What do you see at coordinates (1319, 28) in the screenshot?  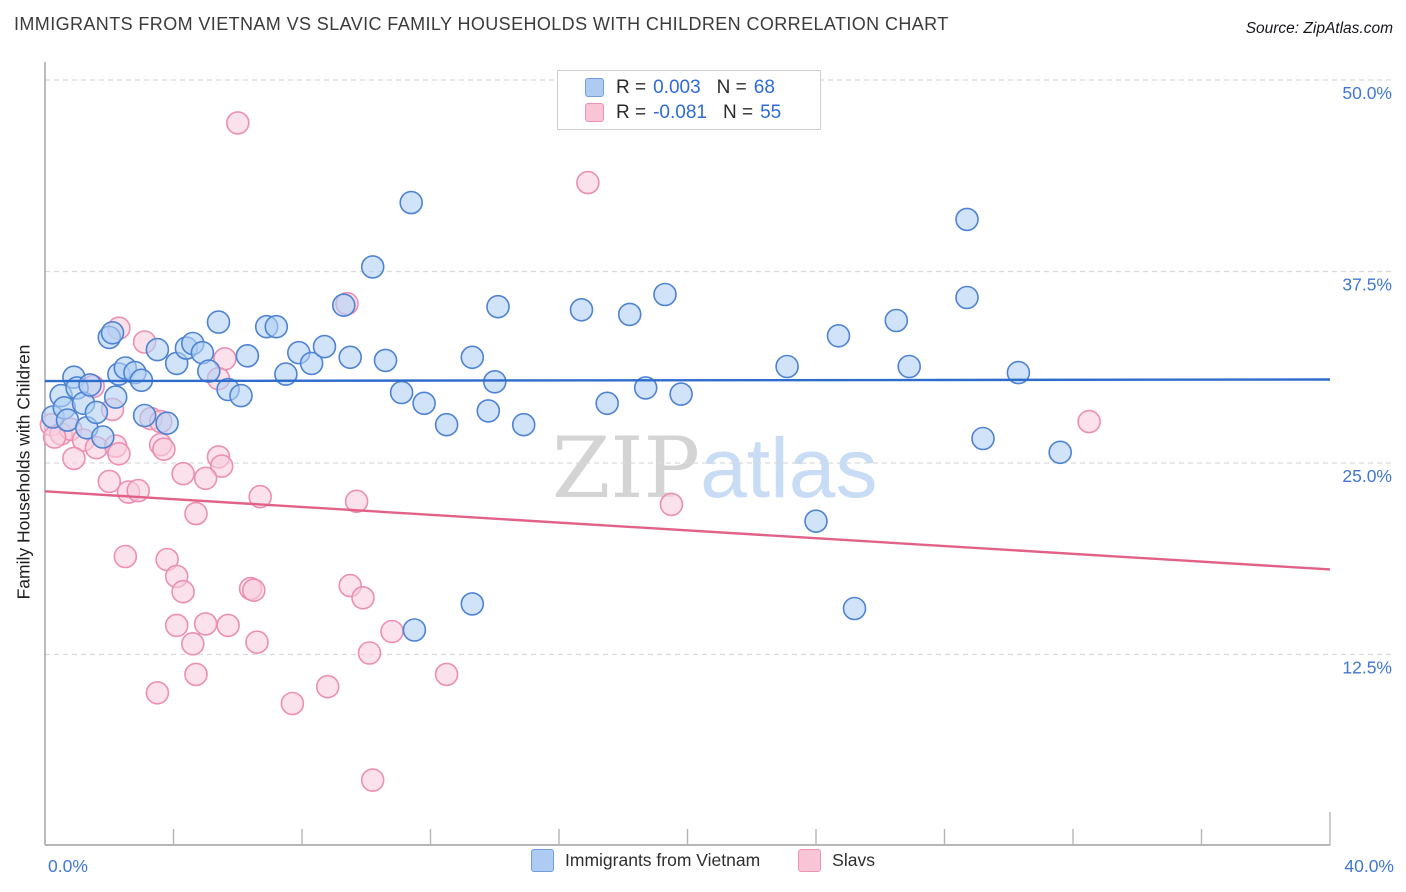 I see `source-attribution: Source: ZipAtlas.com` at bounding box center [1319, 28].